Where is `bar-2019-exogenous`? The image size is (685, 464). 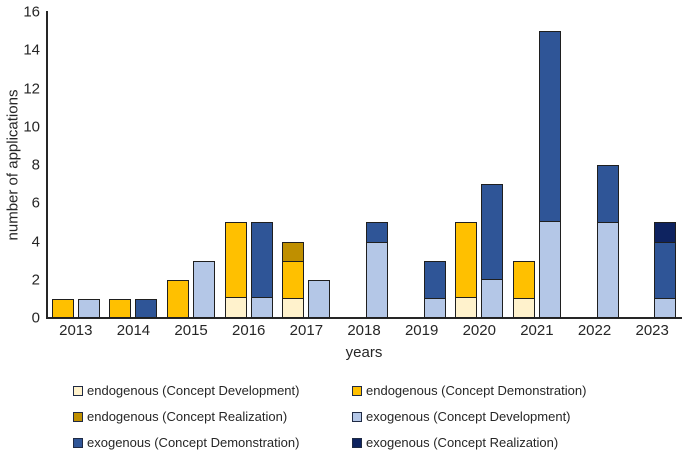 bar-2019-exogenous is located at coordinates (434, 289).